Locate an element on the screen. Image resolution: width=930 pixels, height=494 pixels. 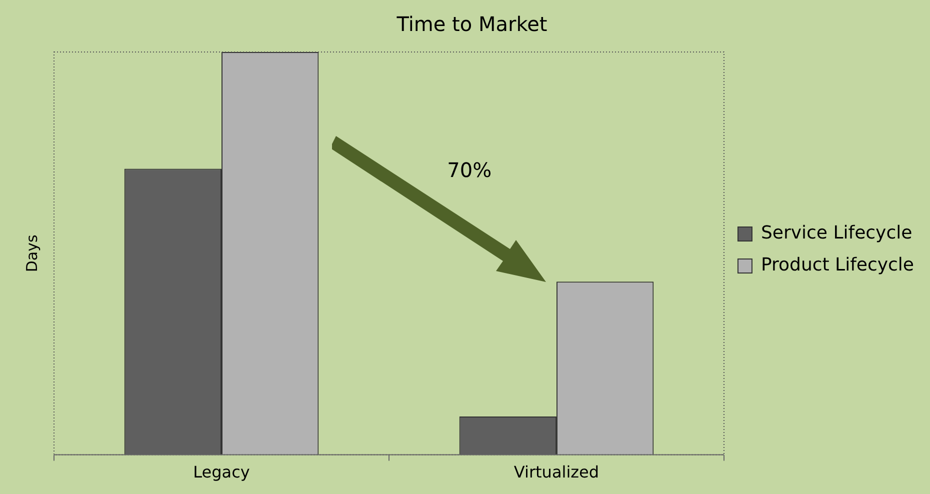
x-tick-label: Virtualized is located at coordinates (557, 472).